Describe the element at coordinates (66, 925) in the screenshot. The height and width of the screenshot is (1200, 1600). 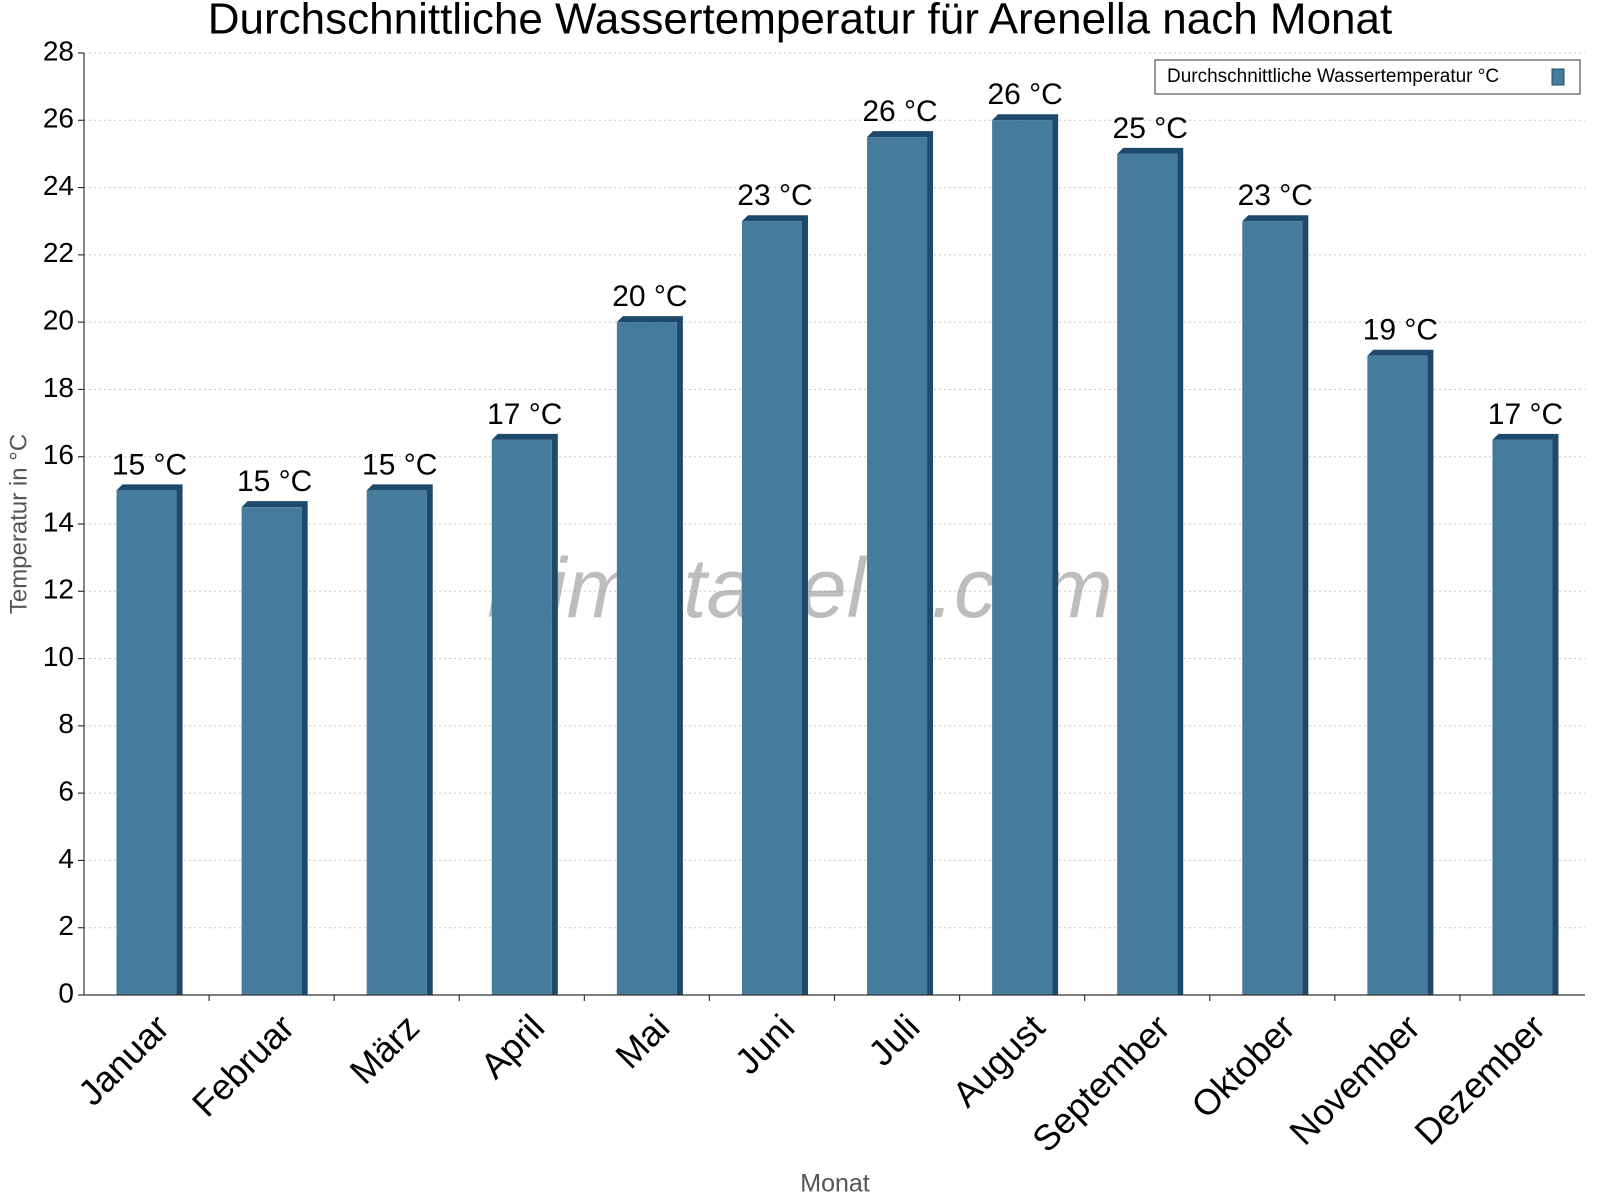
I see `y-tick-label: 2` at that location.